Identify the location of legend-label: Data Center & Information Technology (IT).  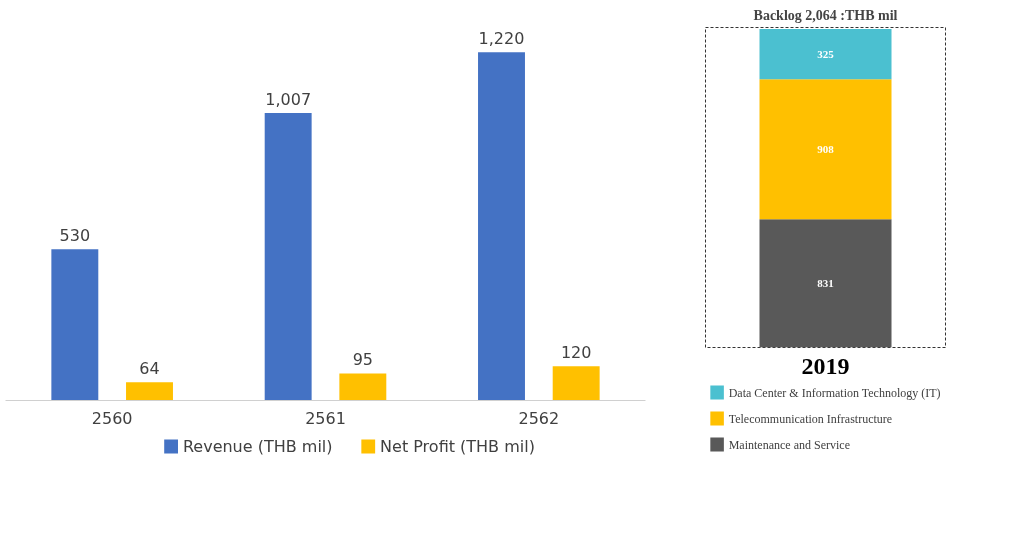
(834, 392).